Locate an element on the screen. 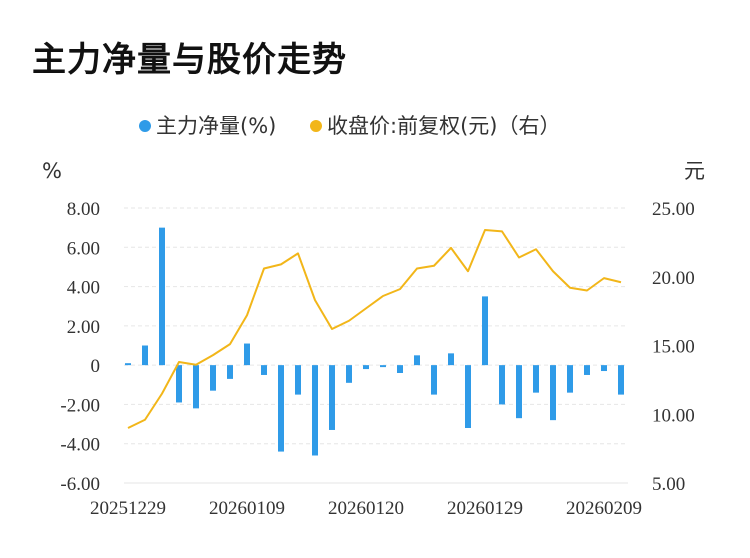 The image size is (750, 558). x-tick-label: 20260120 is located at coordinates (366, 508).